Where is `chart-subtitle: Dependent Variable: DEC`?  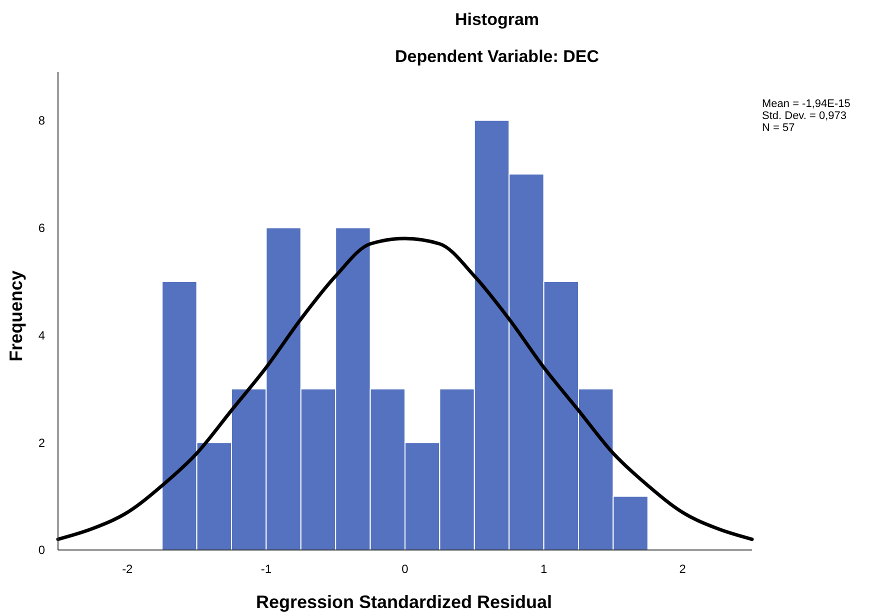
chart-subtitle: Dependent Variable: DEC is located at coordinates (497, 56).